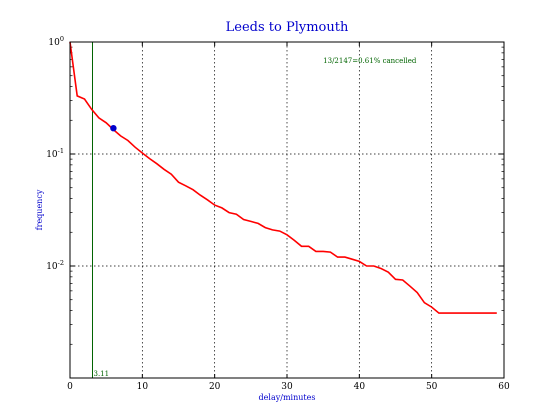 The image size is (560, 420). I want to click on x-tick-label: 50, so click(432, 387).